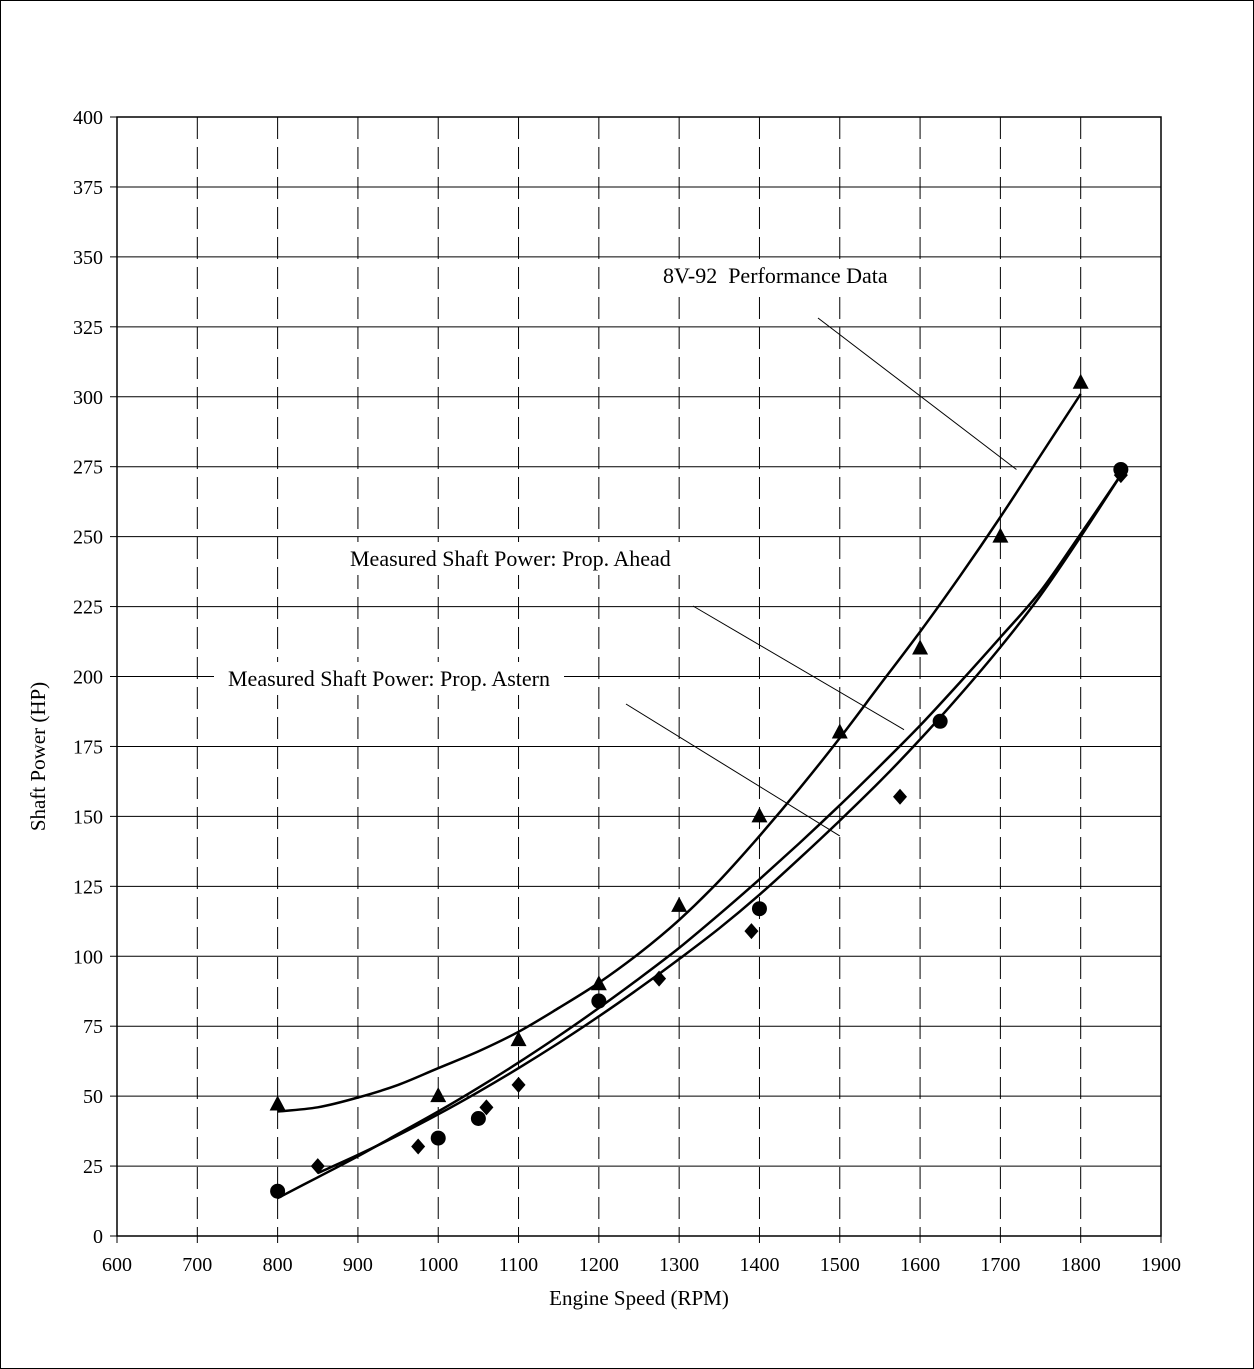  Describe the element at coordinates (88, 957) in the screenshot. I see `y-tick-label: 100` at that location.